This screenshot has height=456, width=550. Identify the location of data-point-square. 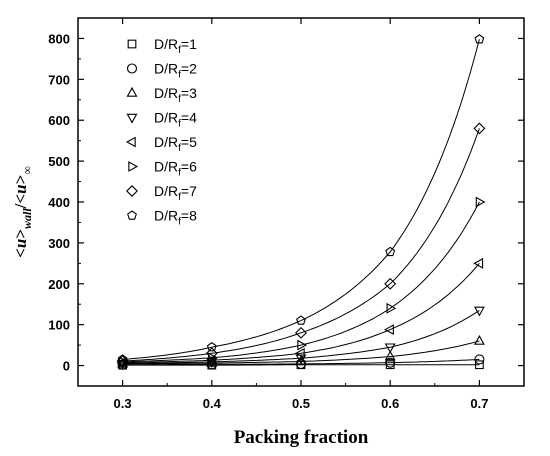
(479, 365).